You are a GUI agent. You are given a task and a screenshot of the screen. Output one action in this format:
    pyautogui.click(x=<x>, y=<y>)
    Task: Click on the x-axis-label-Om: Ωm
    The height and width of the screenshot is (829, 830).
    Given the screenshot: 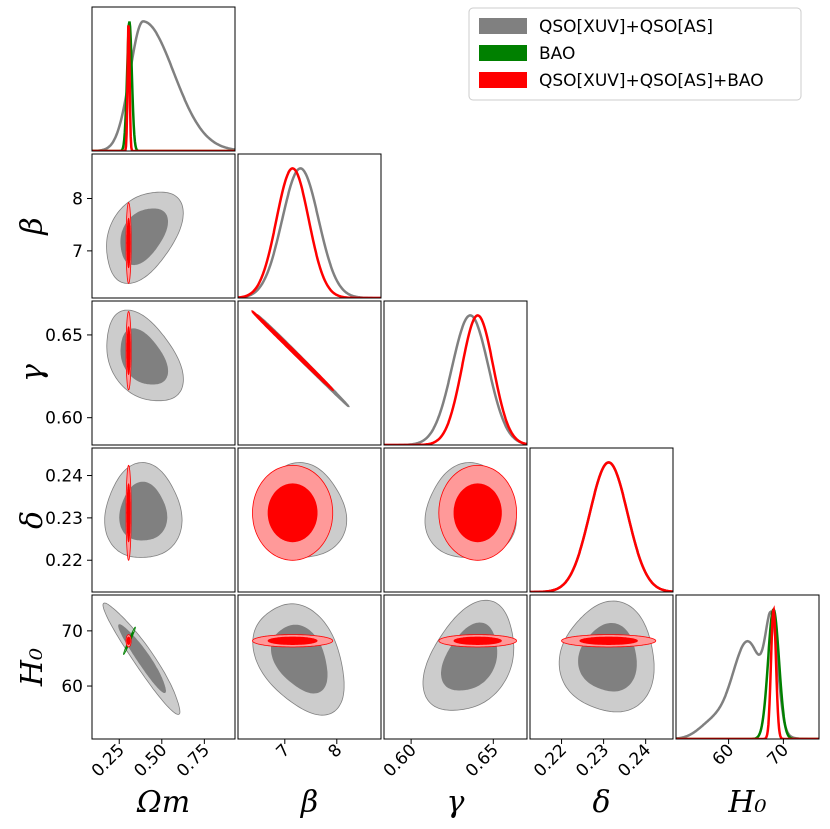 What is the action you would take?
    pyautogui.click(x=163, y=802)
    